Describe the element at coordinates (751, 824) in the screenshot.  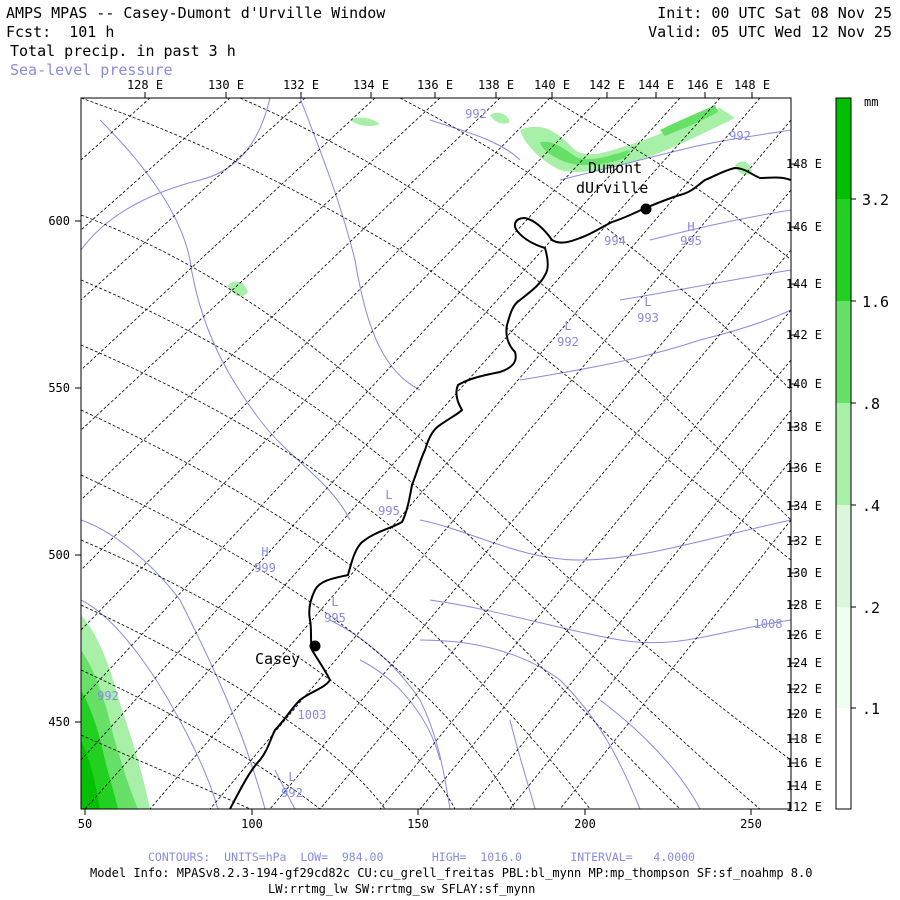
I see `x-tick-label: 250` at that location.